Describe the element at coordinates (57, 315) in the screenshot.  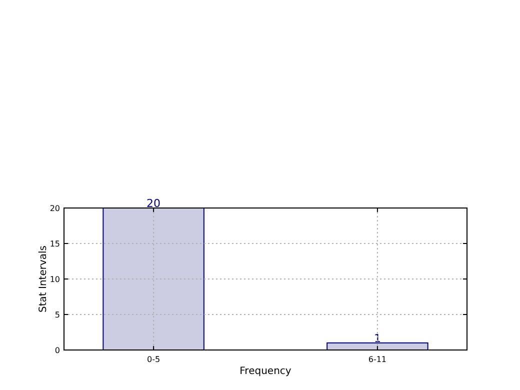
I see `y-tick-label: 5` at that location.